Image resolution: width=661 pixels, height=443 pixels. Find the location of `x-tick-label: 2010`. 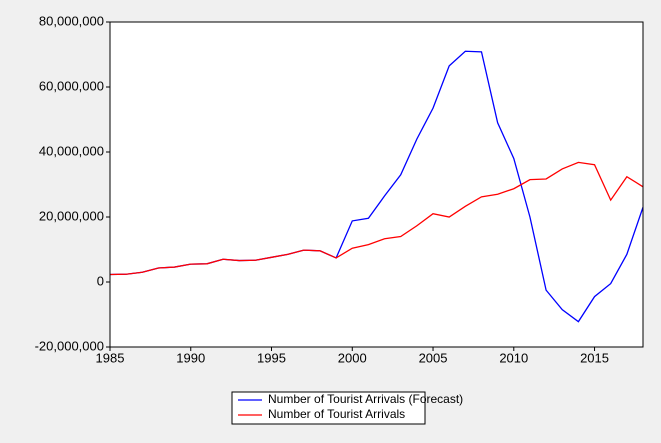

x-tick-label: 2010 is located at coordinates (513, 357).